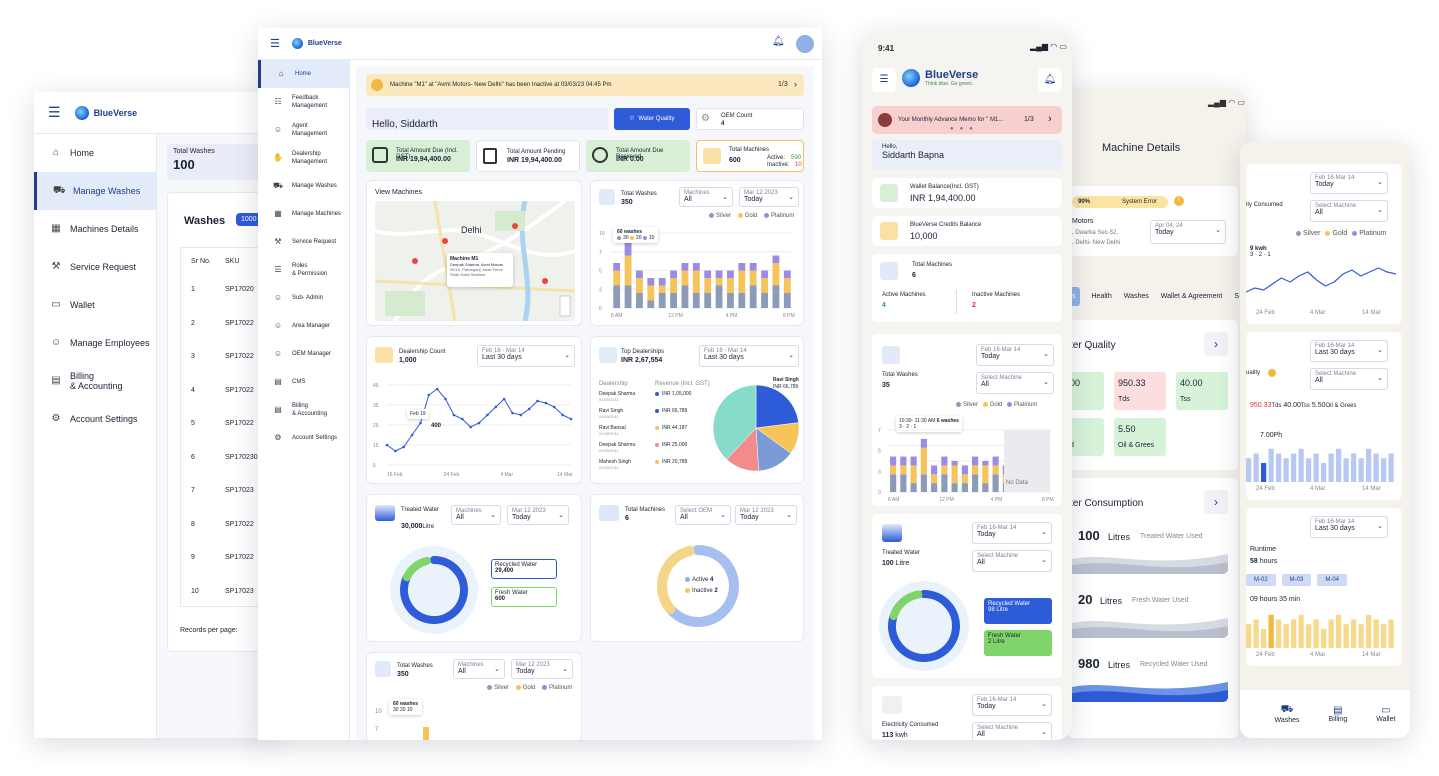 The image size is (1439, 776). What do you see at coordinates (95, 305) in the screenshot?
I see `sidebar-item: ▭ Wallet` at bounding box center [95, 305].